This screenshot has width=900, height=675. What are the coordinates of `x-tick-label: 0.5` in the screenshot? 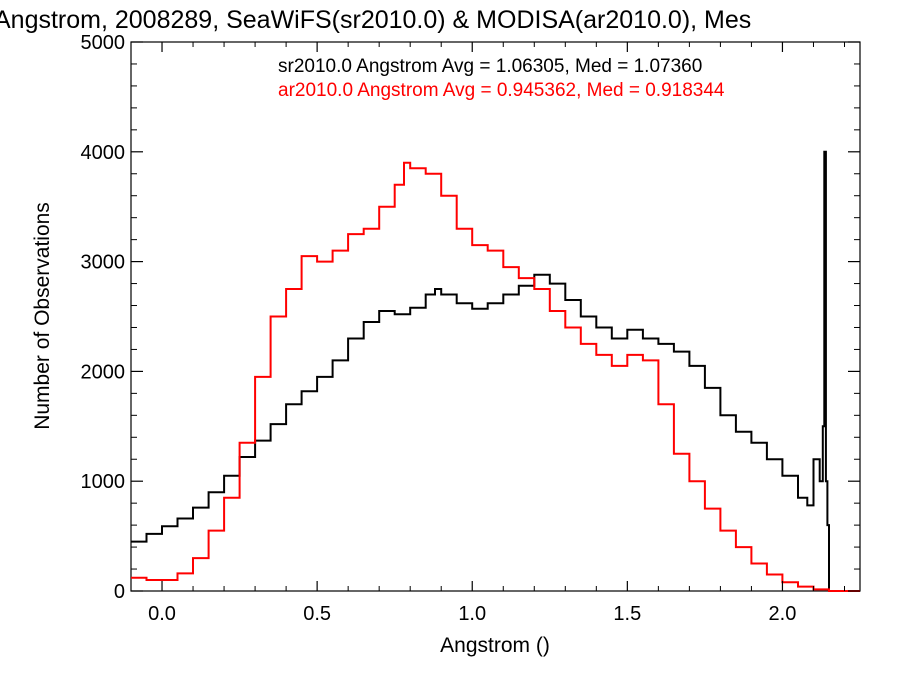 It's located at (317, 614).